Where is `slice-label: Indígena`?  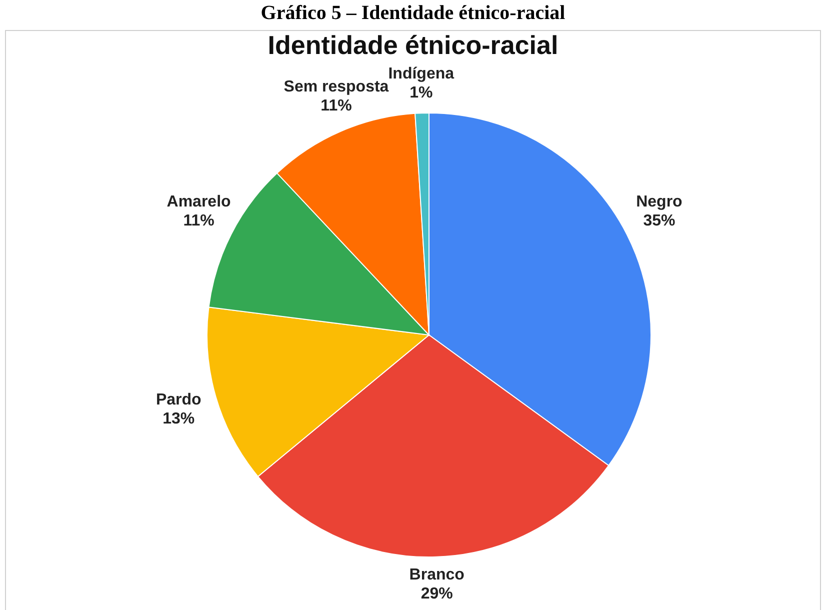
slice-label: Indígena is located at coordinates (421, 73).